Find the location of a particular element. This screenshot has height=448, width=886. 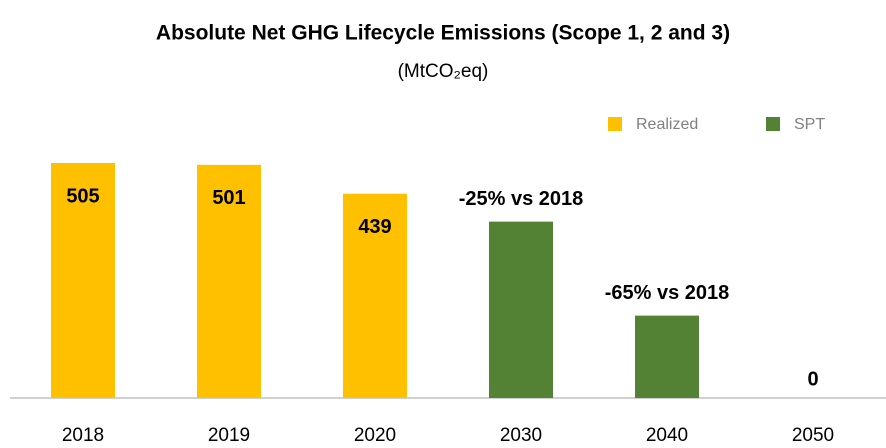

annotation: -25% vs 2018 is located at coordinates (521, 199).